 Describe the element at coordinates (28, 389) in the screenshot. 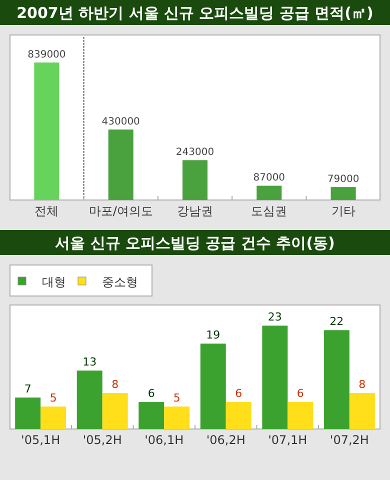

I see `data-label: 7` at that location.